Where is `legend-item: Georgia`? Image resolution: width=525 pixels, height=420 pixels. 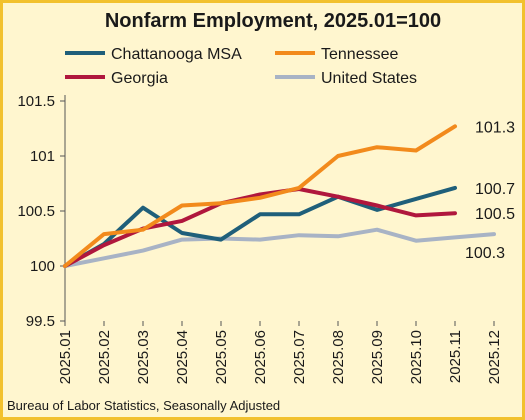
legend-item: Georgia is located at coordinates (116, 78).